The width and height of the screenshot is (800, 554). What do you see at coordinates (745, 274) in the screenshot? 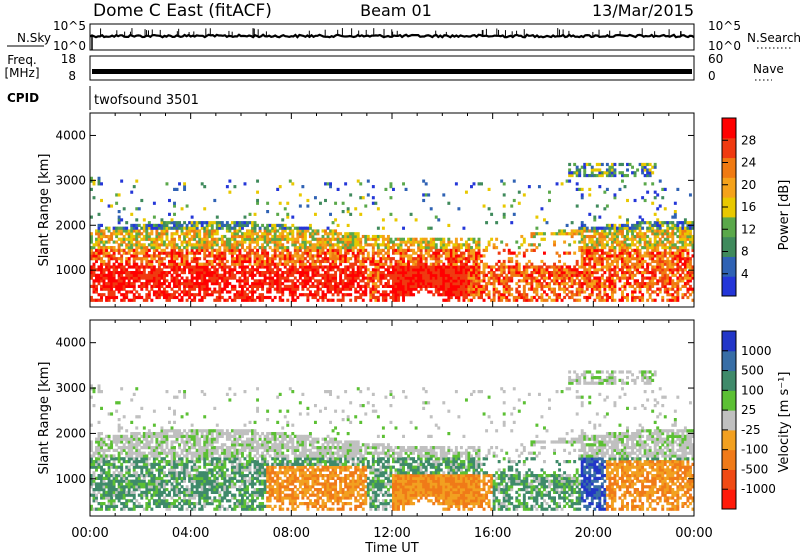
I see `power-colorbar-tick-label: 4` at bounding box center [745, 274].